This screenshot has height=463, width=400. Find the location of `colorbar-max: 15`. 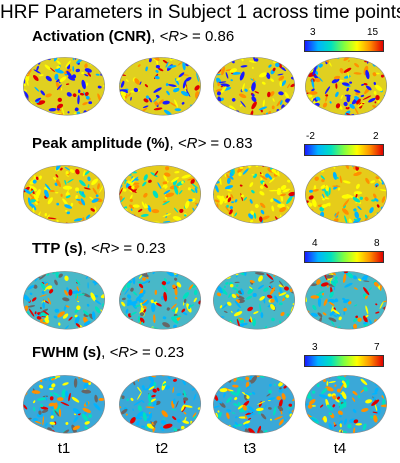

colorbar-max: 15 is located at coordinates (373, 32).